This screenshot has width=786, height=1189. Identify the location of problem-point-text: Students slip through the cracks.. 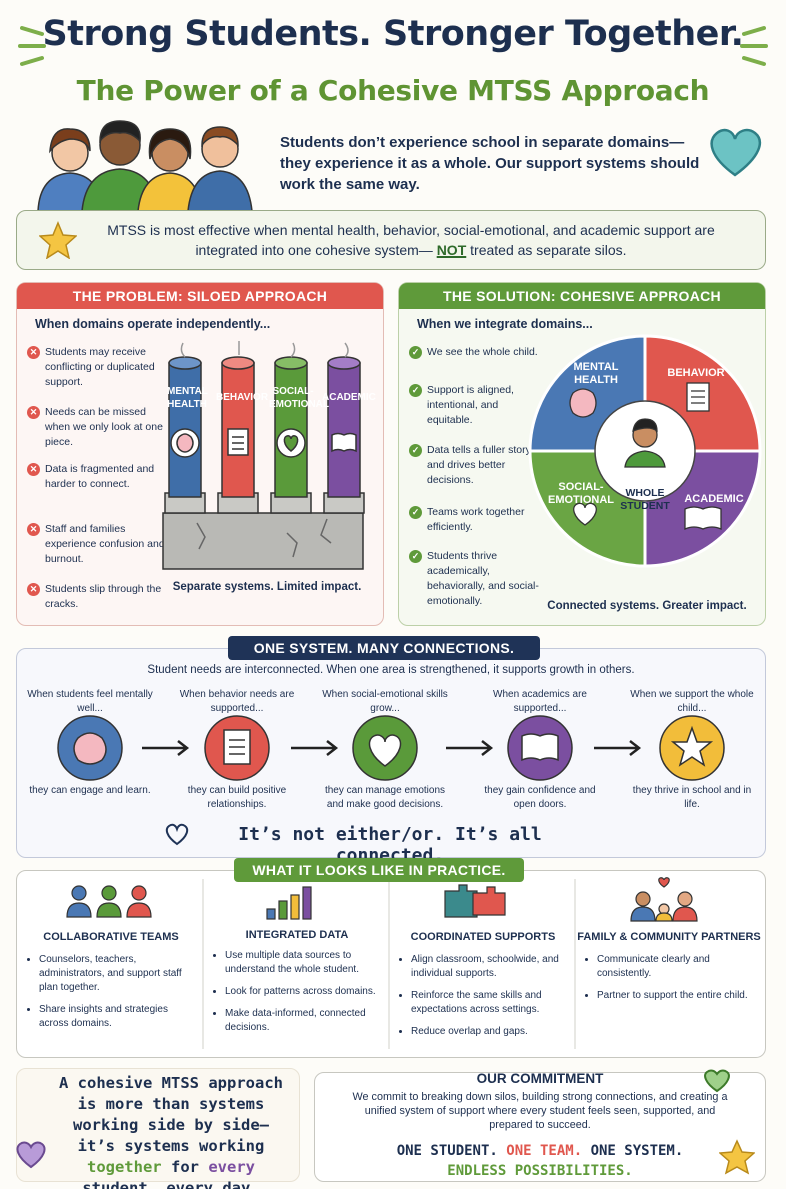
(103, 596).